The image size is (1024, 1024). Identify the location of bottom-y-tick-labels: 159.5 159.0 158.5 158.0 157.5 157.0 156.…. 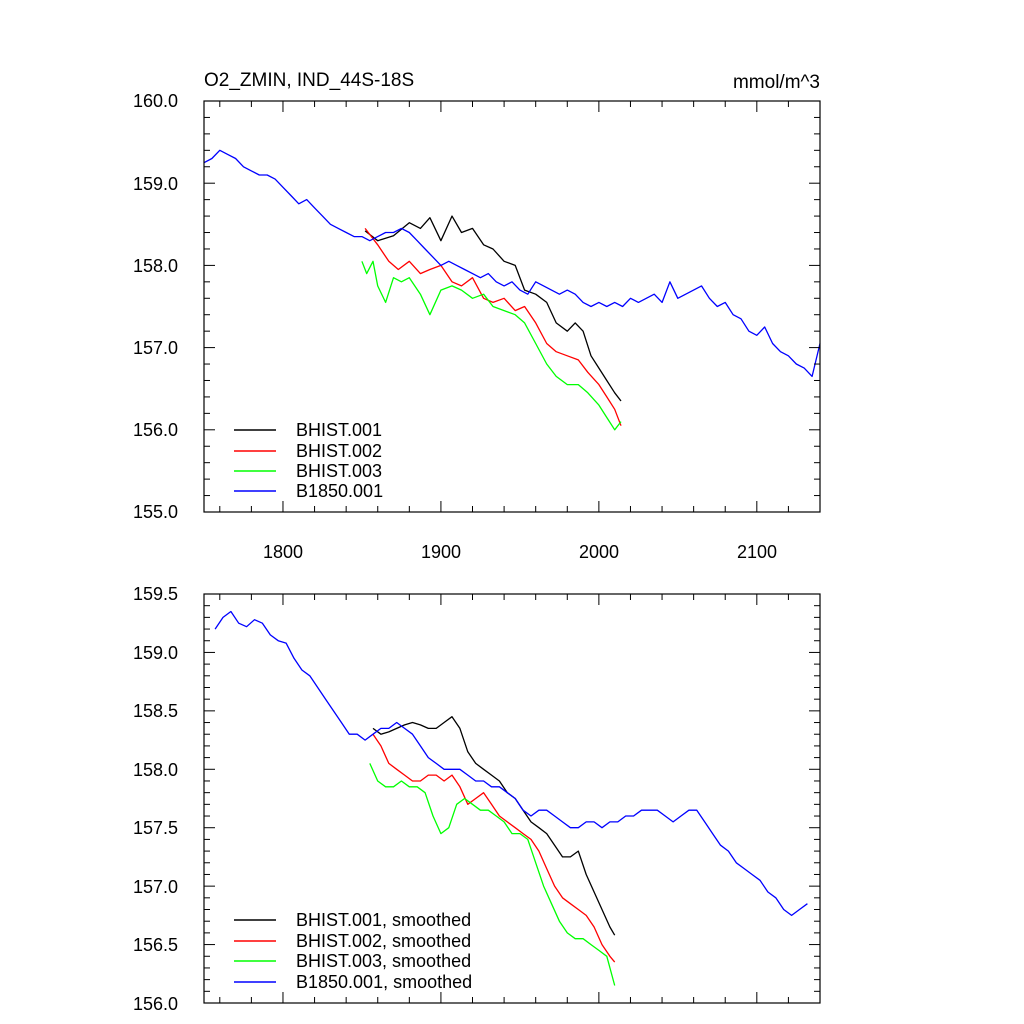
(155, 799).